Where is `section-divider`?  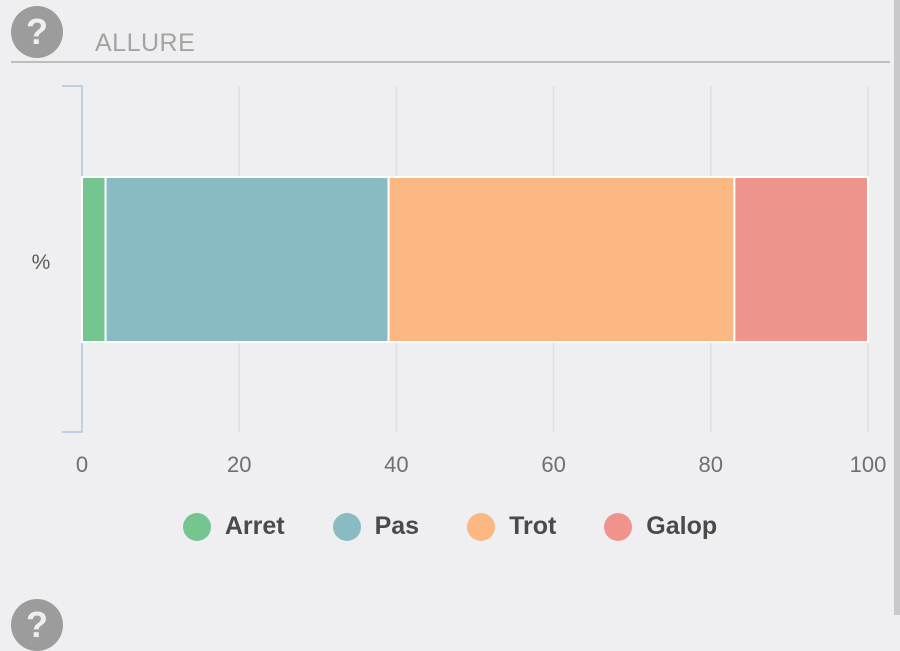
section-divider is located at coordinates (450, 62).